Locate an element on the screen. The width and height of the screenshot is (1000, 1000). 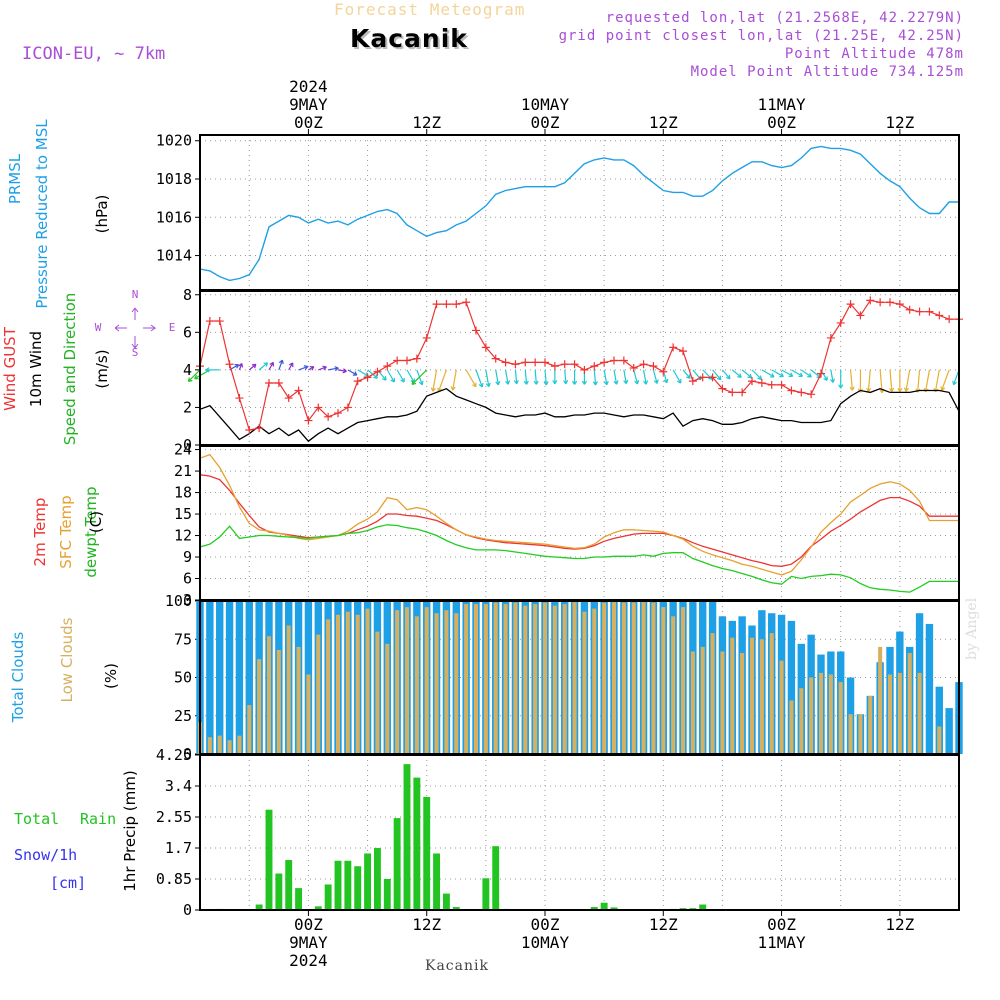
ytick-label: 24 is located at coordinates (183, 450).